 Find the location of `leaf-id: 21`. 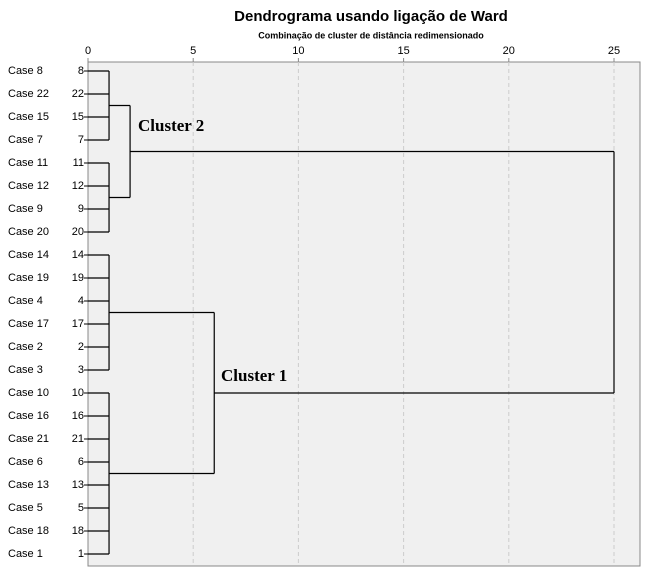

leaf-id: 21 is located at coordinates (78, 439).